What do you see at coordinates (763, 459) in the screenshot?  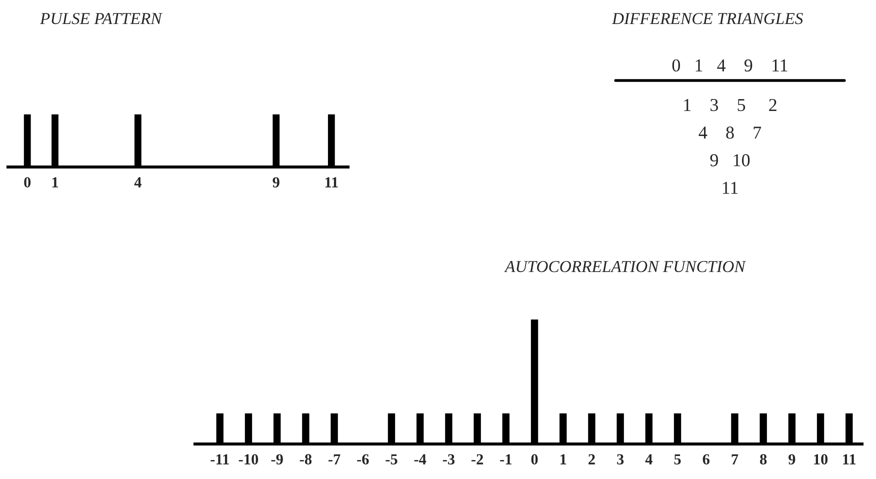 I see `x-tick-label: 8` at bounding box center [763, 459].